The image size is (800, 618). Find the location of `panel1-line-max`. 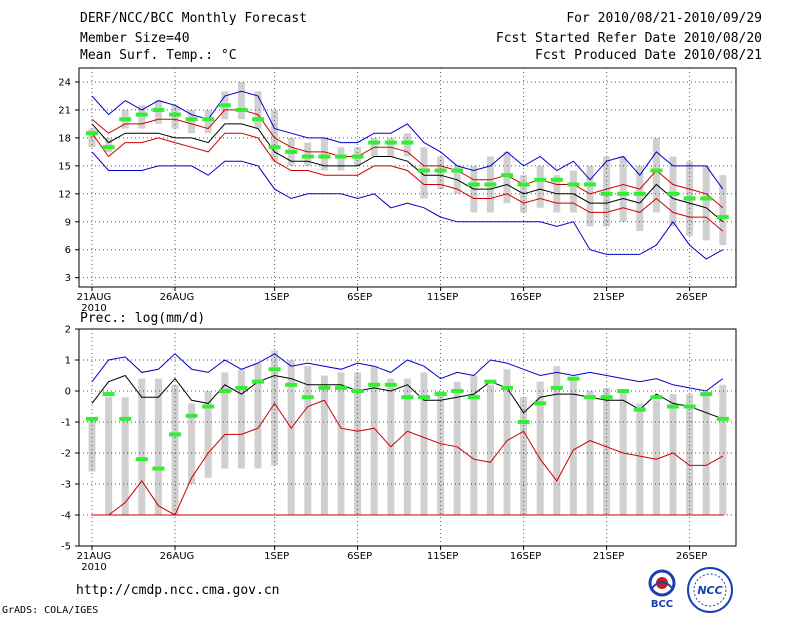

panel1-line-max is located at coordinates (407, 140).